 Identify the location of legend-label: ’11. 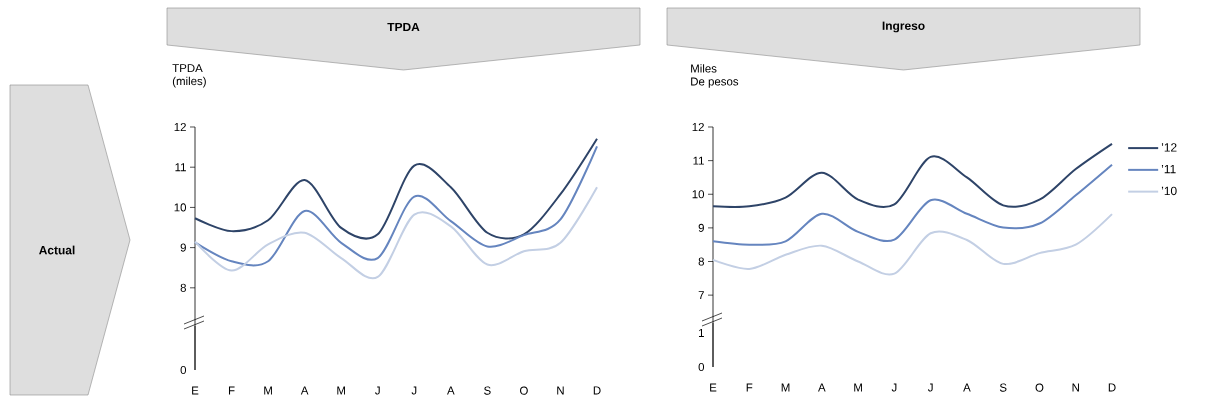
(1168, 169).